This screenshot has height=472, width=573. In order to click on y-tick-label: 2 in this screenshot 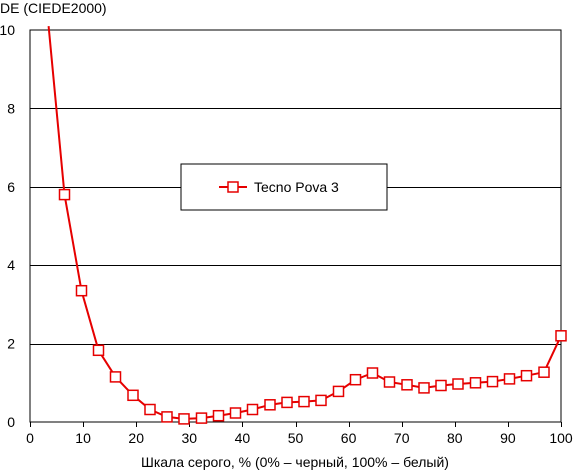, I will do `click(11, 344)`.